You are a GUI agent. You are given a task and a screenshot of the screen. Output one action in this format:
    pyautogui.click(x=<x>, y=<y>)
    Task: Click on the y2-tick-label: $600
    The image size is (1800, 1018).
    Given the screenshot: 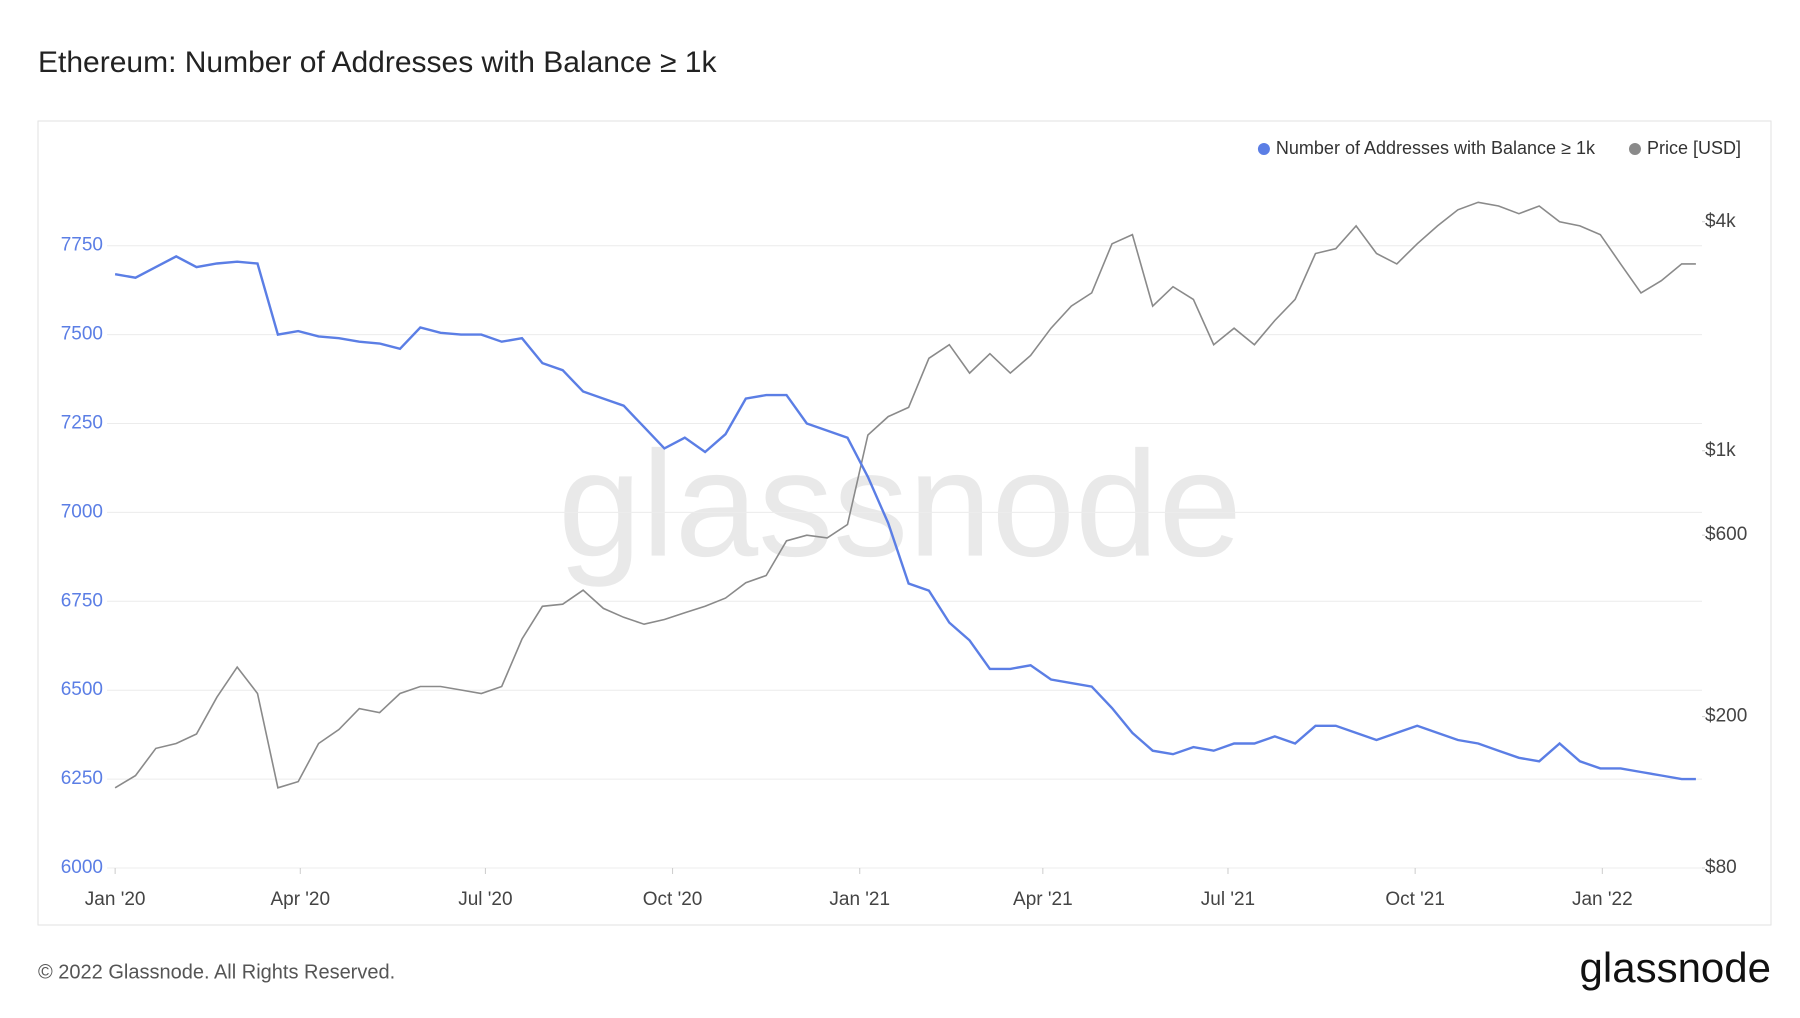 What is the action you would take?
    pyautogui.click(x=1726, y=534)
    